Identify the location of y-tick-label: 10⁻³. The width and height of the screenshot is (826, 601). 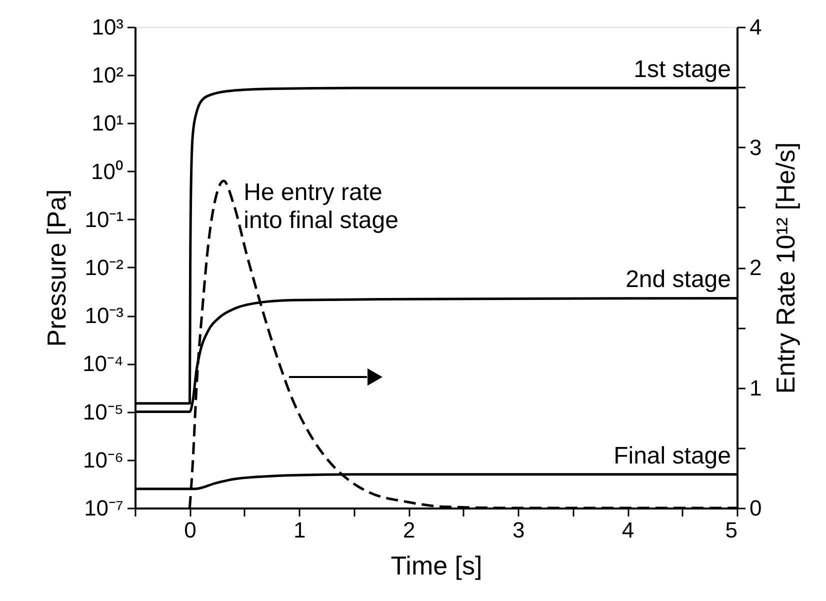
(104, 315).